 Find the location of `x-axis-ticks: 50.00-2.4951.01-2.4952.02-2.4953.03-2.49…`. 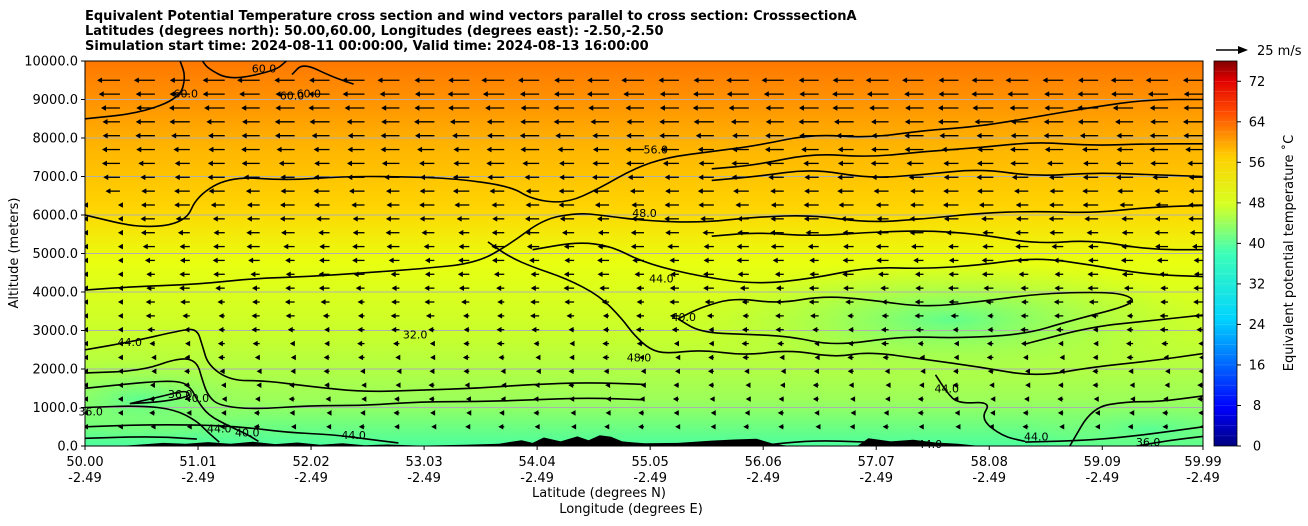

x-axis-ticks: 50.00-2.4951.01-2.4952.02-2.4953.03-2.49… is located at coordinates (644, 466).